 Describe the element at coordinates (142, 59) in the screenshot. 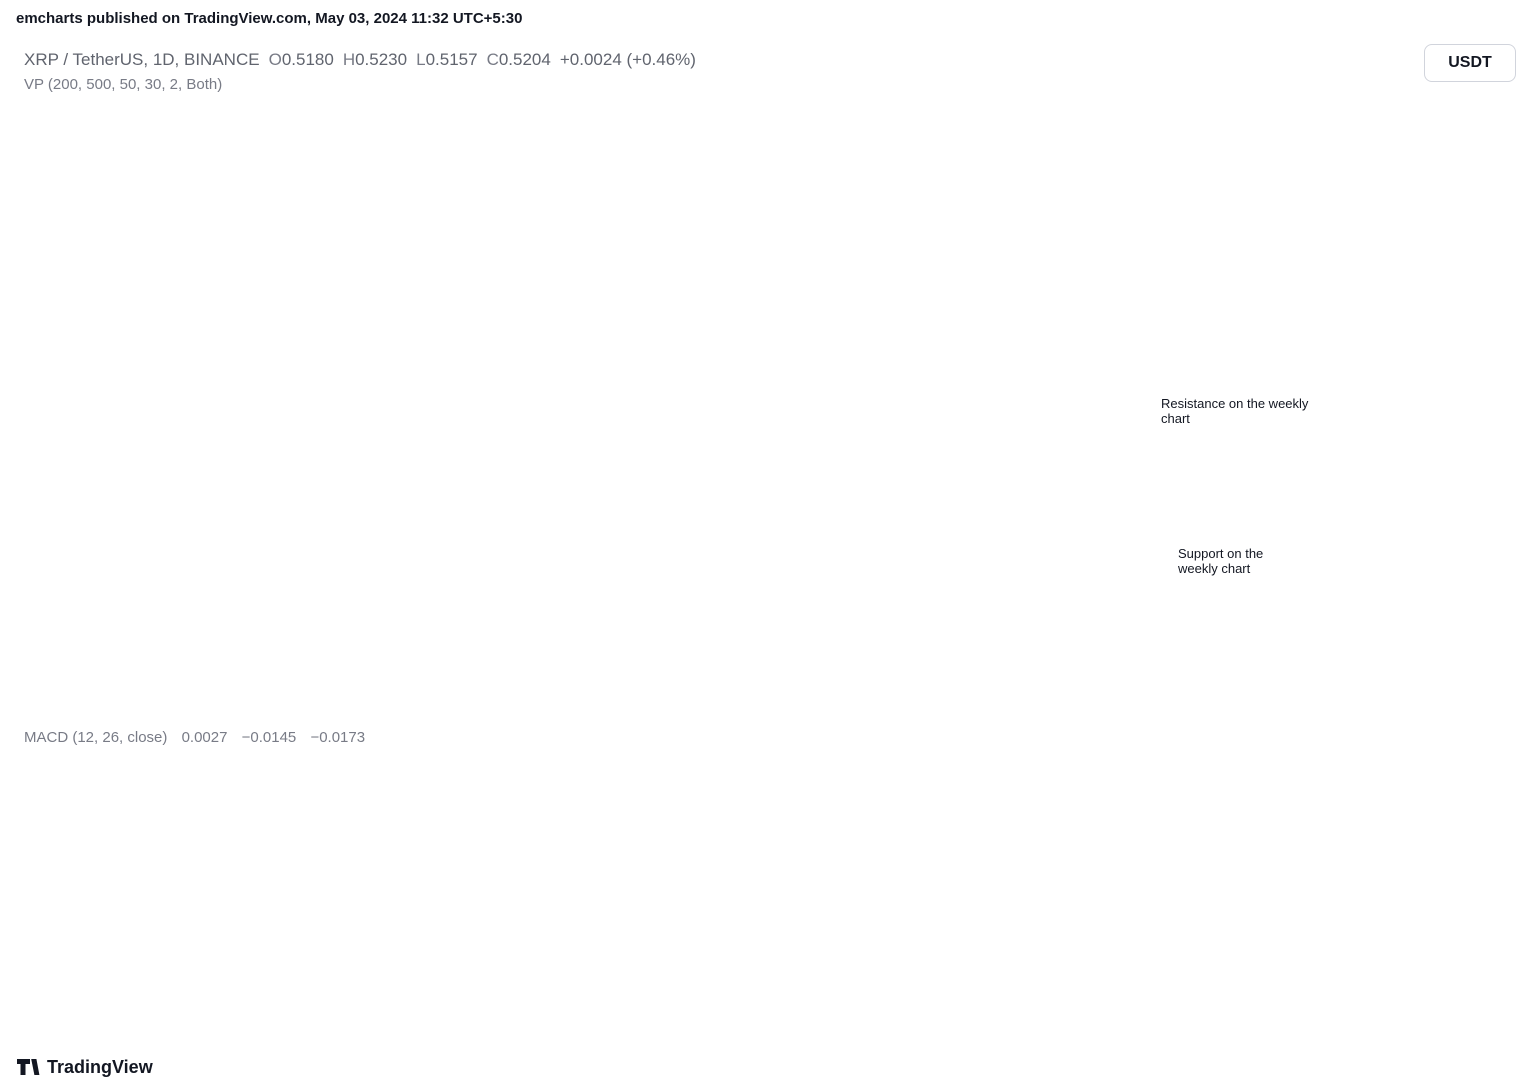

I see `symbol-title: XRP / TetherUS, 1D, BINANCE` at that location.